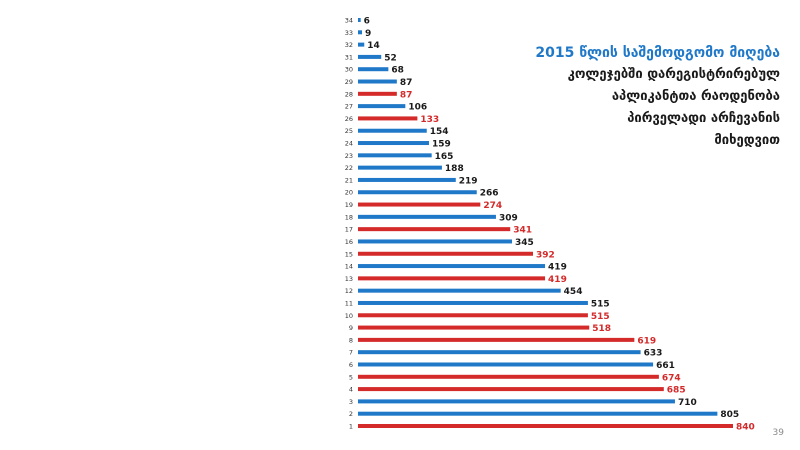 The width and height of the screenshot is (800, 450). Describe the element at coordinates (349, 217) in the screenshot. I see `y-tick-label: 18` at that location.